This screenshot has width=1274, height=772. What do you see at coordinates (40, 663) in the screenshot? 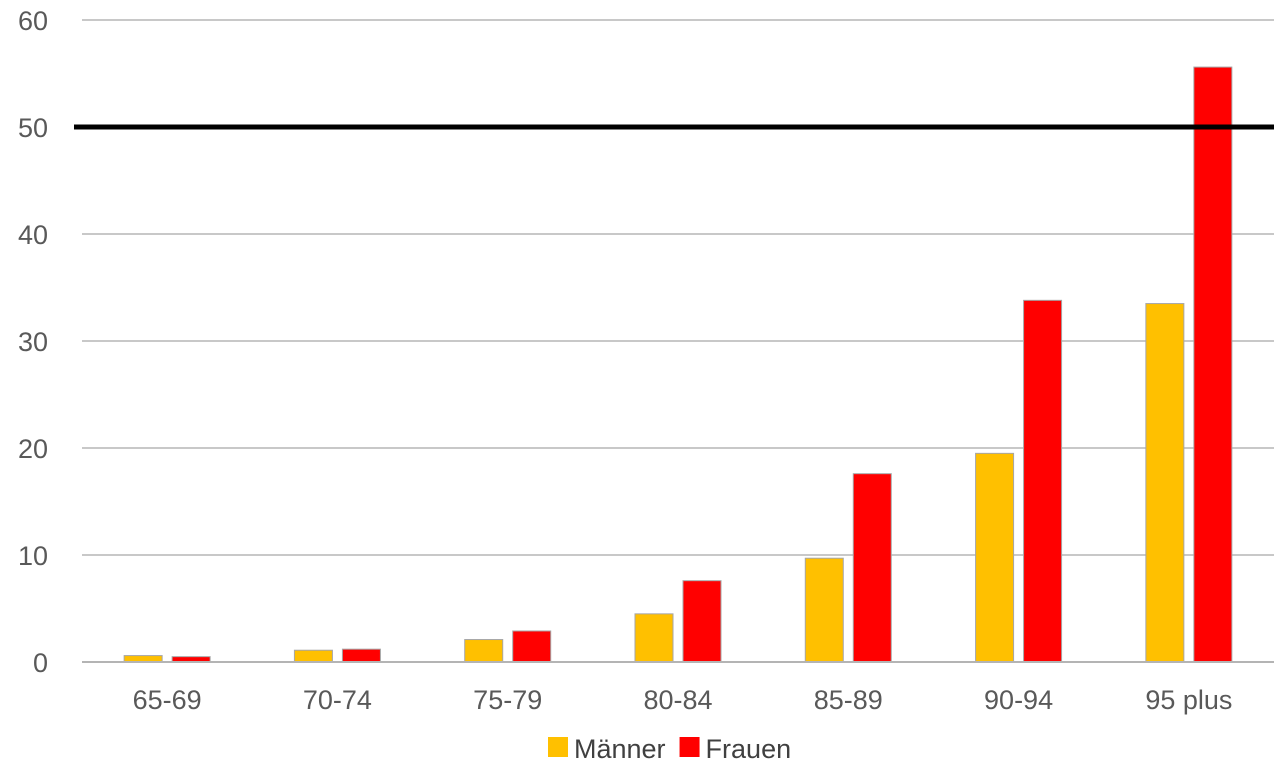
I see `y-tick-label: 0` at bounding box center [40, 663].